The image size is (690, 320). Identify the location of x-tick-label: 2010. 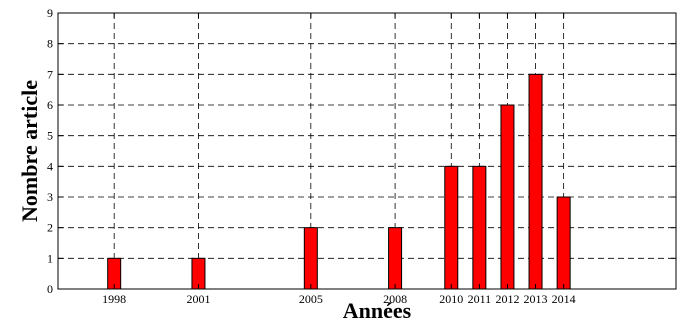
(451, 299).